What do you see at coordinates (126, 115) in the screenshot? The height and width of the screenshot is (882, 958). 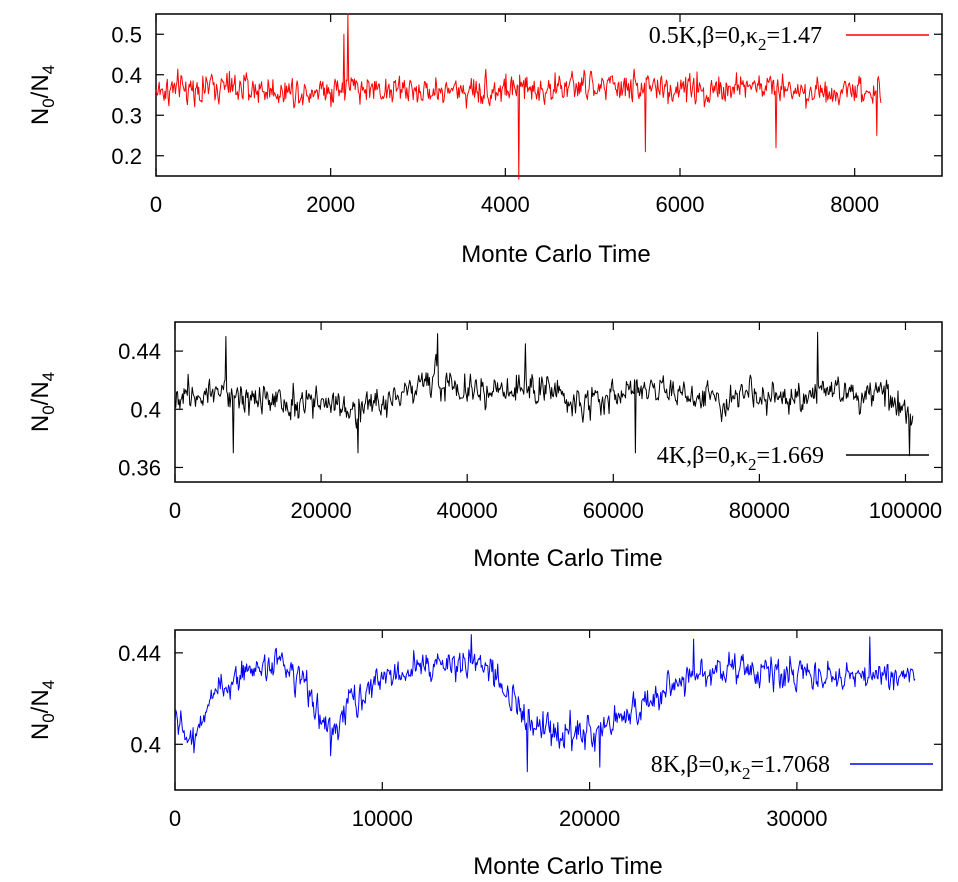 I see `y-tick-label: 0.3` at bounding box center [126, 115].